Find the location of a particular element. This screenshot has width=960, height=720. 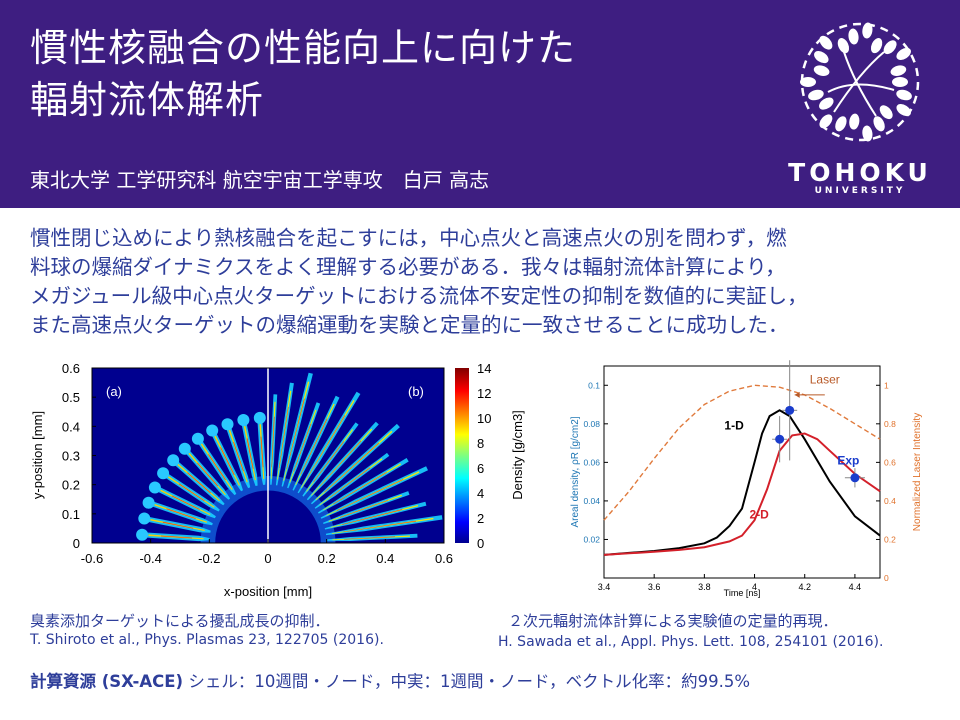

panel-a-label: (a) is located at coordinates (114, 391).